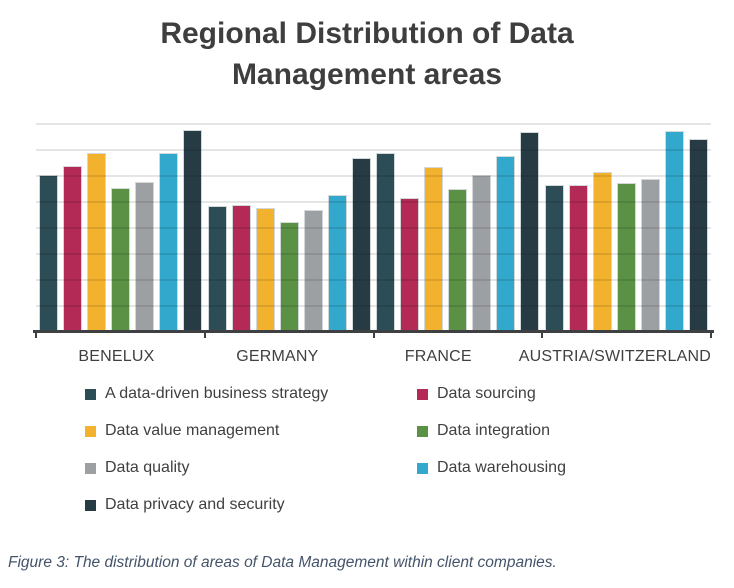 The image size is (734, 588). I want to click on legend-label: Data value management, so click(192, 430).